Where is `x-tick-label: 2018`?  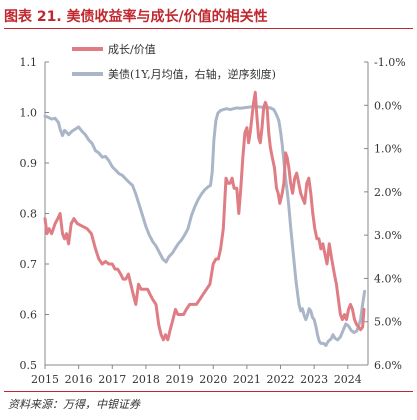
x-tick-label: 2018 is located at coordinates (146, 379).